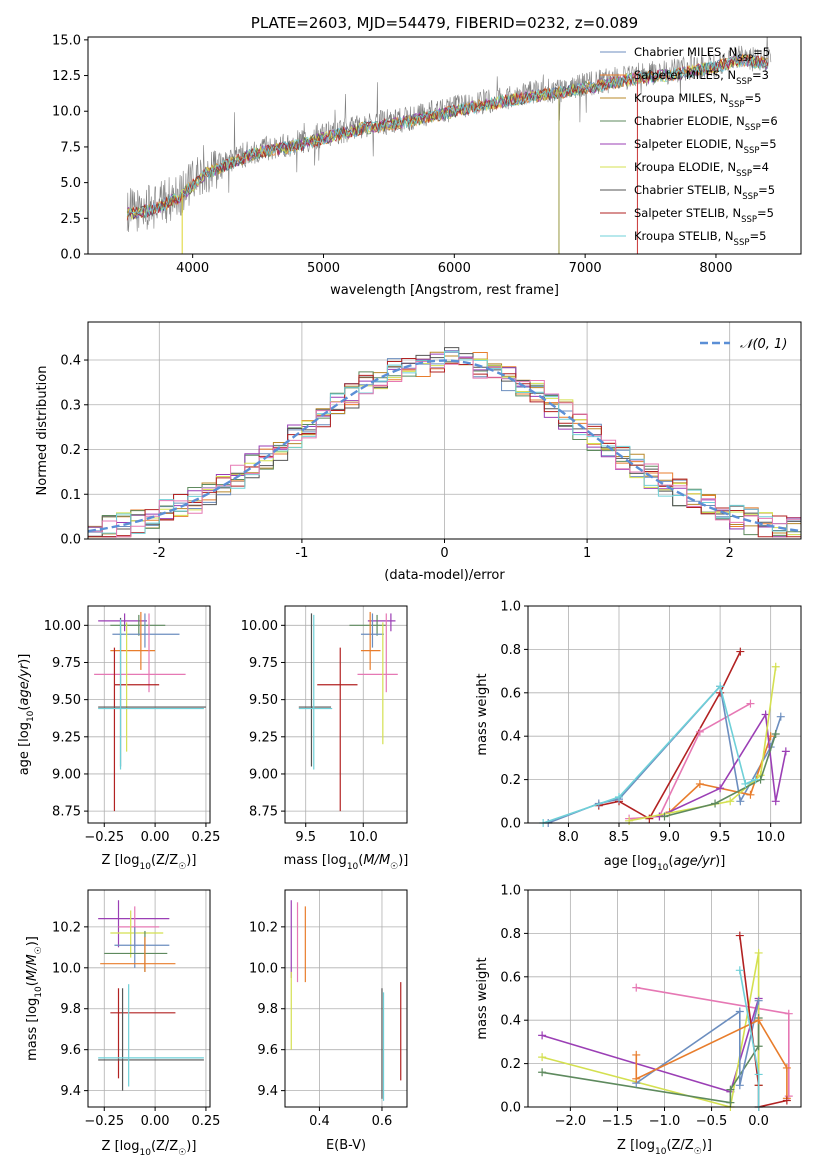  I want to click on weight-series, so click(665, 1021).